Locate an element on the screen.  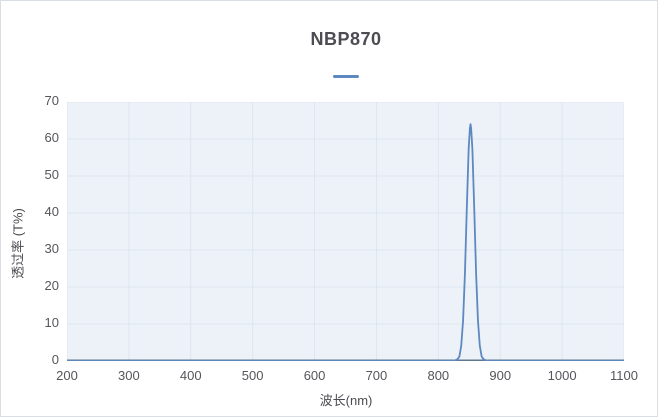
legend-item is located at coordinates (346, 76).